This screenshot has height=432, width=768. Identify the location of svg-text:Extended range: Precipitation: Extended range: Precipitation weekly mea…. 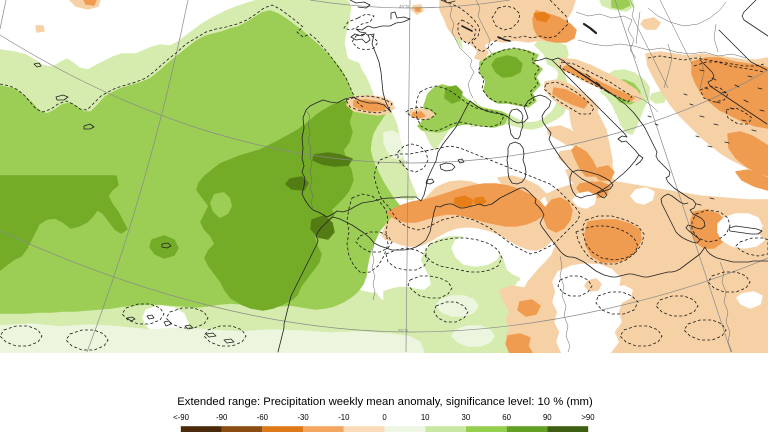
(385, 402).